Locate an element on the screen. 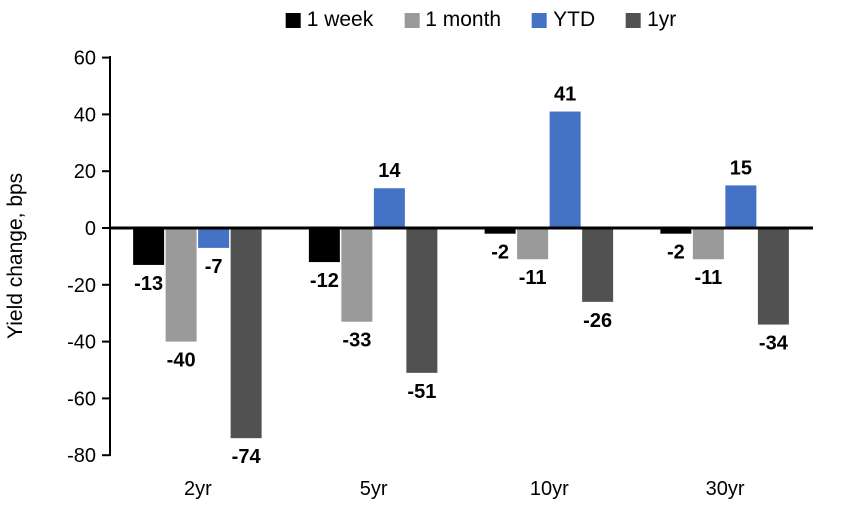 Image resolution: width=852 pixels, height=509 pixels. x-category-label: 2yr is located at coordinates (198, 489).